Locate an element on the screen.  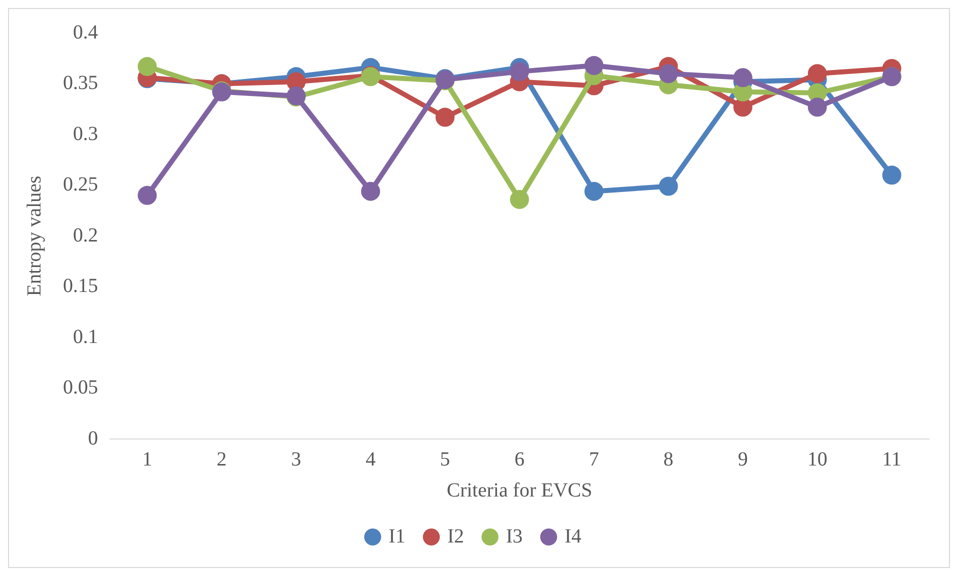
y-tick-label: 0 is located at coordinates (93, 438).